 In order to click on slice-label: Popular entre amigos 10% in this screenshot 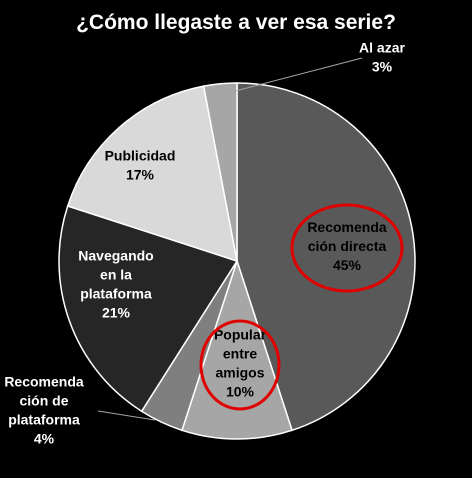, I will do `click(240, 363)`.